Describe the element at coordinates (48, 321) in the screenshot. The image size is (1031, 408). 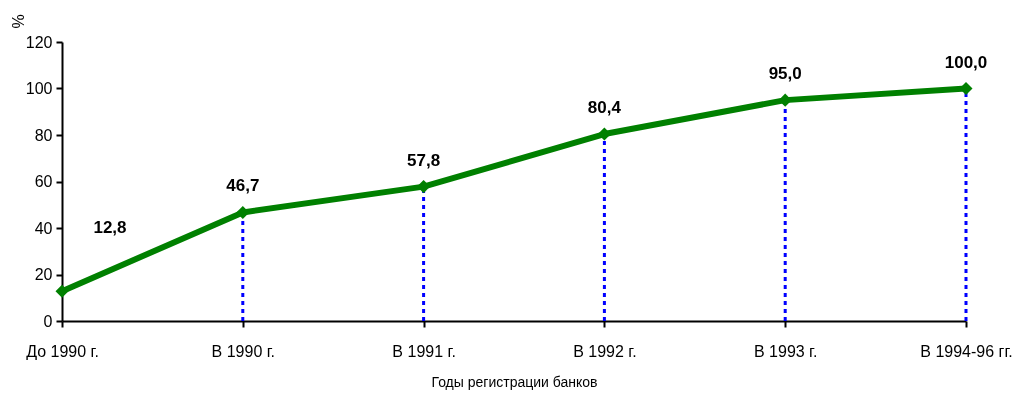
I see `y-tick-label: 0` at that location.